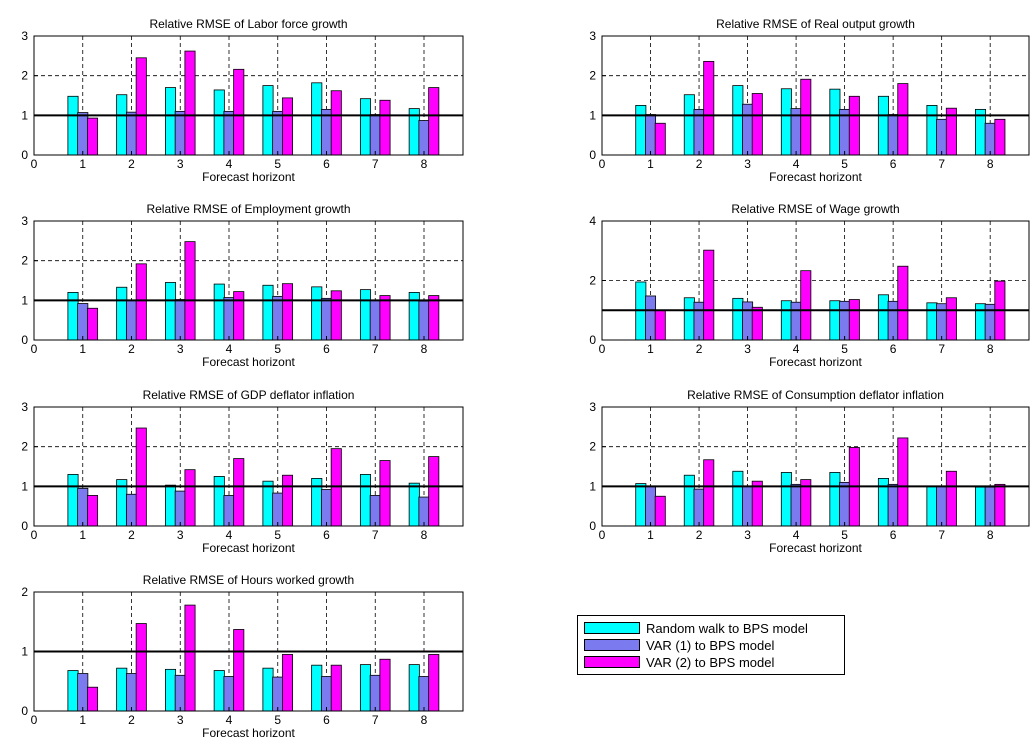 Image resolution: width=1035 pixels, height=749 pixels. I want to click on tick-label-y: 4, so click(592, 221).